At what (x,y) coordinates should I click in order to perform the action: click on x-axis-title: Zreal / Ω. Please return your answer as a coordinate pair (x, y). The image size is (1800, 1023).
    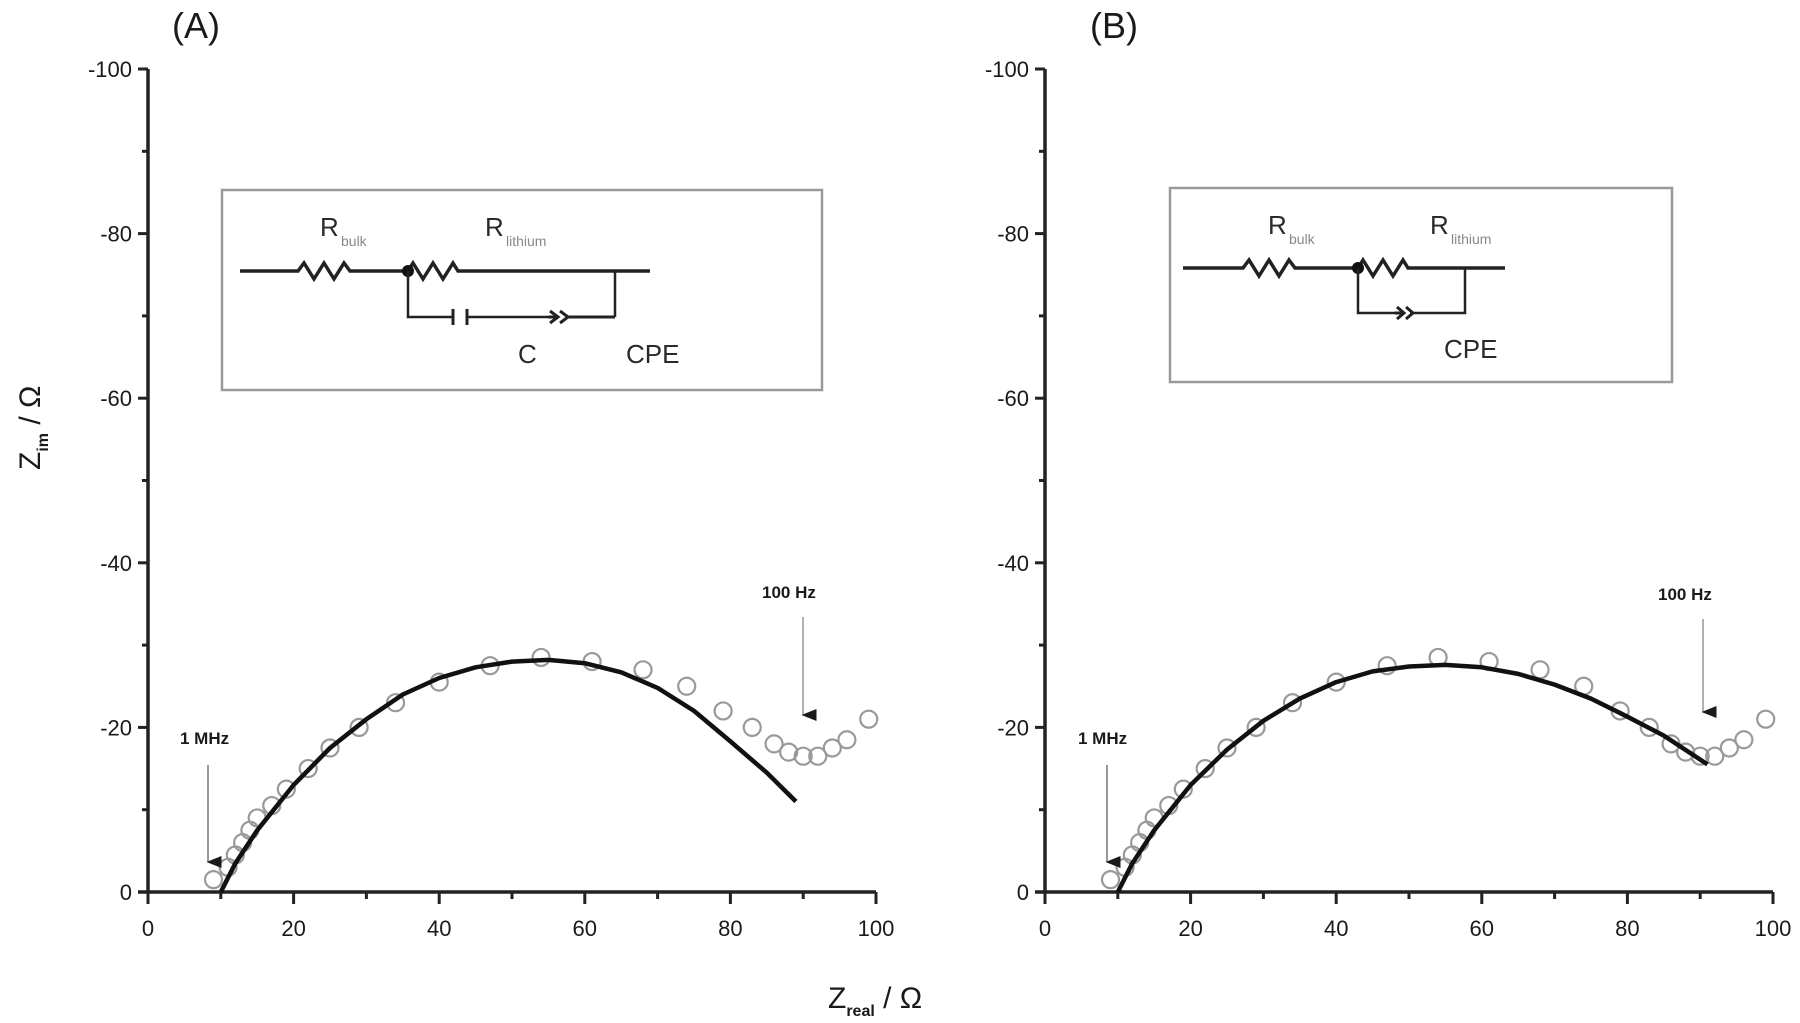
    Looking at the image, I should click on (875, 1001).